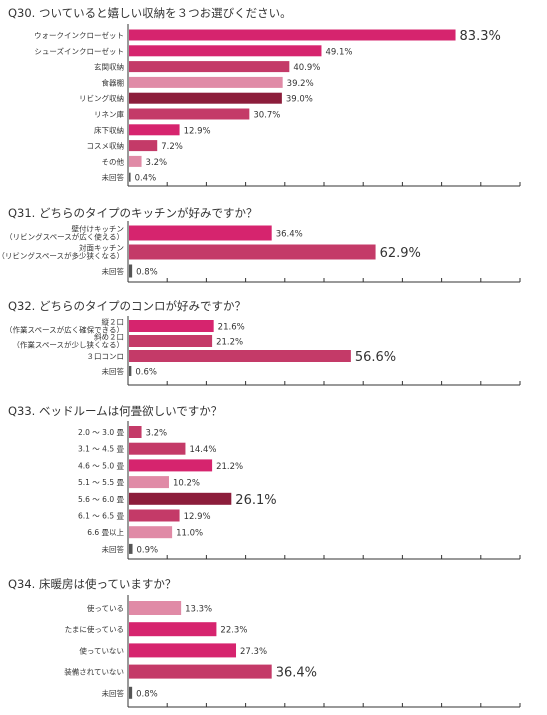  Describe the element at coordinates (150, 13) in the screenshot. I see `q30-title: Q30. ついていると嬉しい収納を３つお選びください。` at that location.